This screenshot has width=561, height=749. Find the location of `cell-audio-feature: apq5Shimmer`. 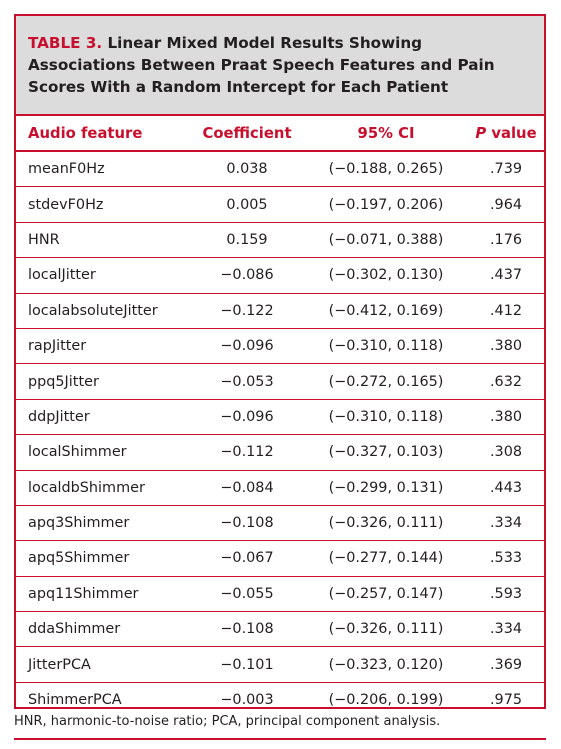

cell-audio-feature: apq5Shimmer is located at coordinates (103, 558).